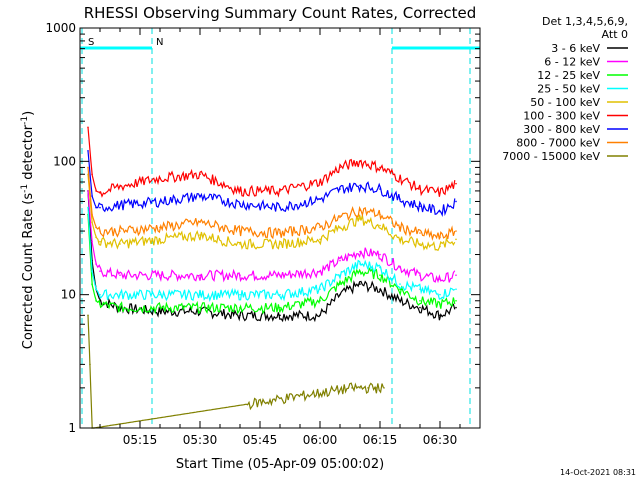 Image resolution: width=640 pixels, height=480 pixels. Describe the element at coordinates (561, 116) in the screenshot. I see `legend-entry-label: 100 - 300 keV` at that location.